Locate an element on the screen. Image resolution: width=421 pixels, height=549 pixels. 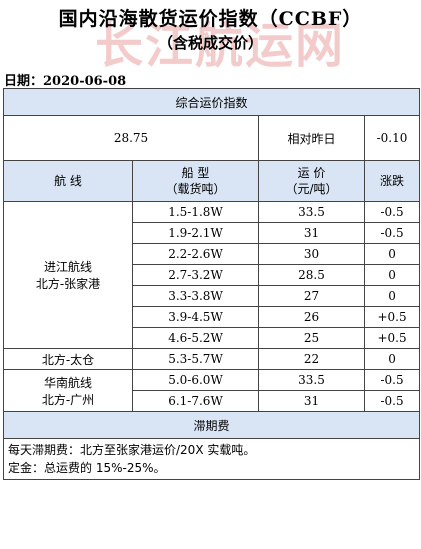
ship-type-cell: 2.2-2.6W is located at coordinates (195, 254).